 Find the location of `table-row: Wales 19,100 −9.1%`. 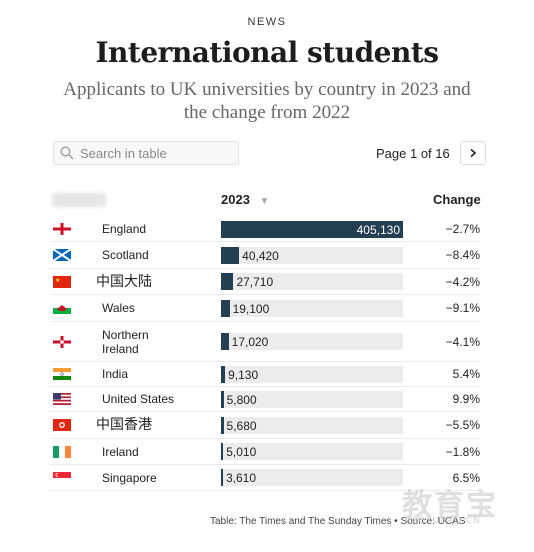

table-row: Wales 19,100 −9.1% is located at coordinates (265, 308).